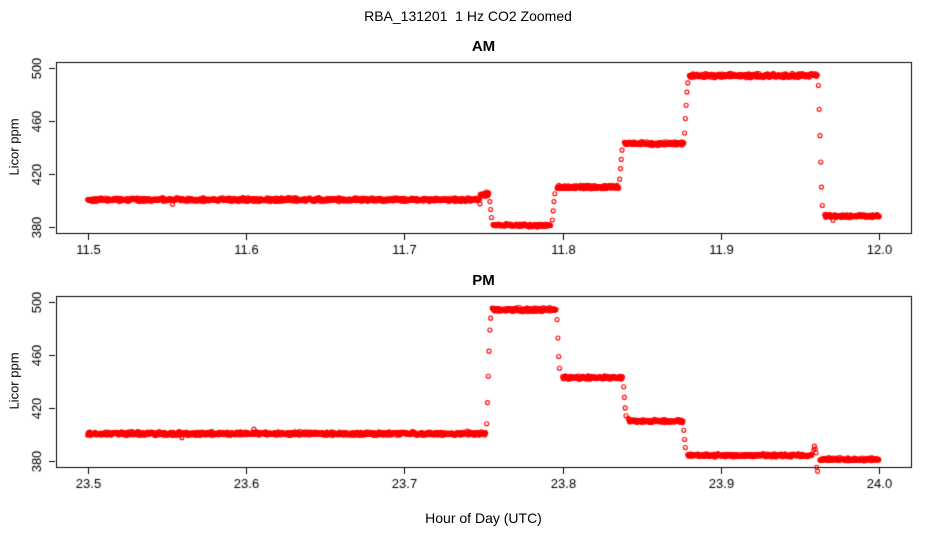  Describe the element at coordinates (14, 147) in the screenshot. I see `y-axis-label-am: Licor ppm` at that location.